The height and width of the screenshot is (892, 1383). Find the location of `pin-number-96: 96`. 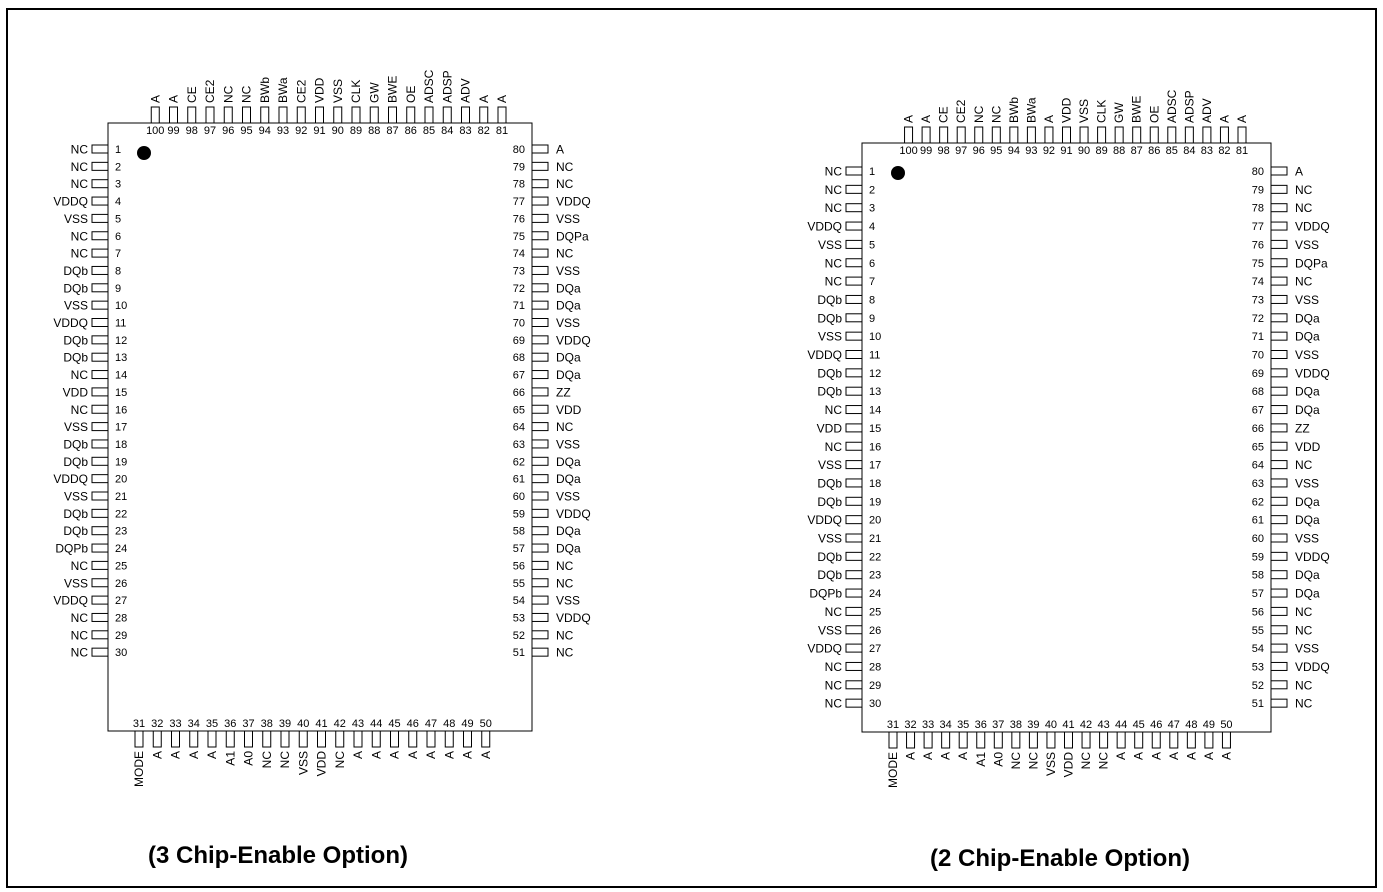

pin-number-96: 96 is located at coordinates (979, 151).